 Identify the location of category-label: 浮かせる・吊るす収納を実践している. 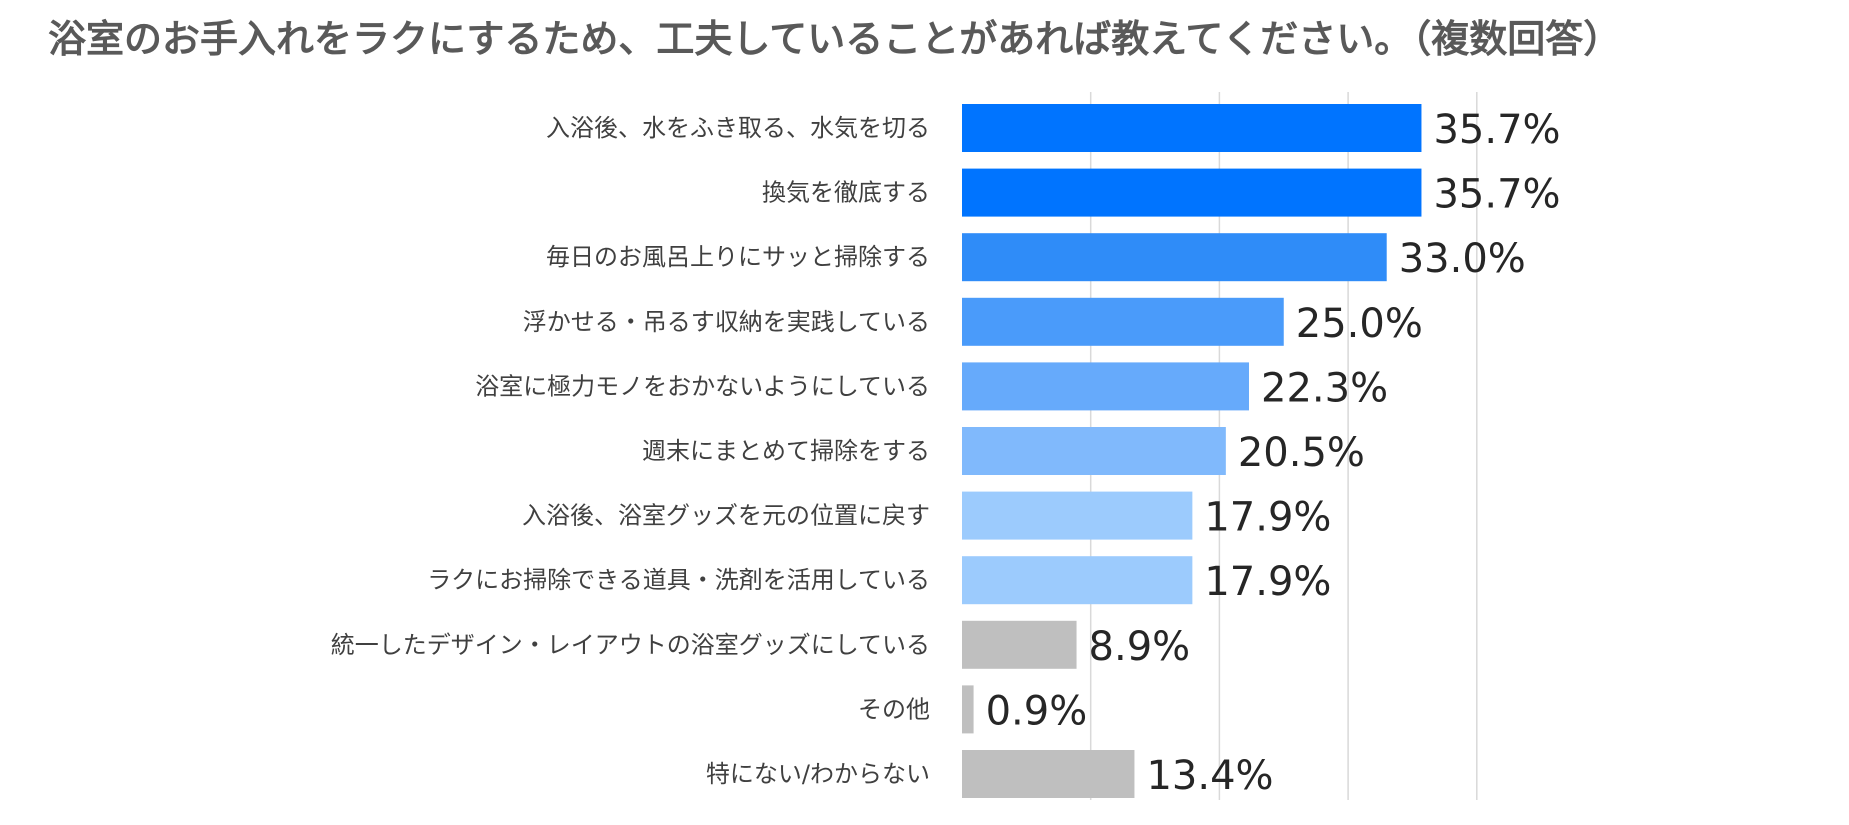
(726, 322).